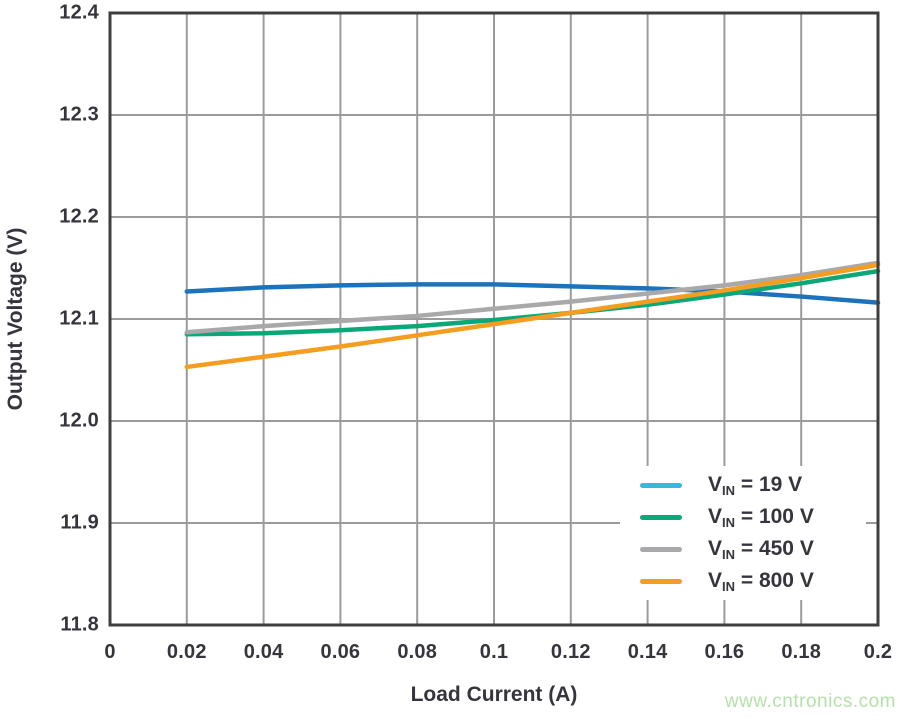  What do you see at coordinates (110, 652) in the screenshot?
I see `x-tick-label: 0` at bounding box center [110, 652].